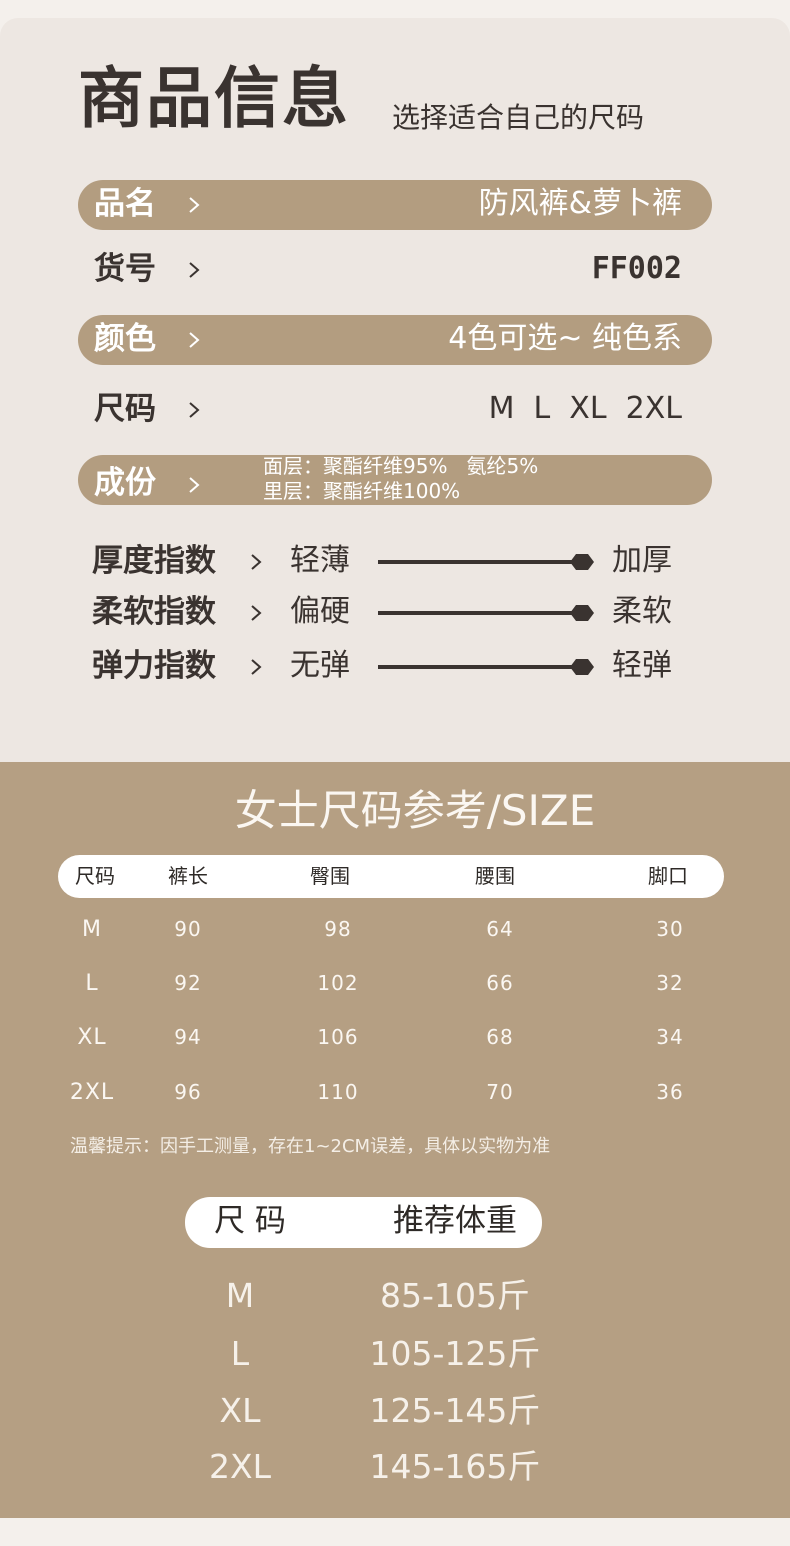 The image size is (790, 1546). Describe the element at coordinates (125, 483) in the screenshot. I see `composition-label: 成份` at that location.